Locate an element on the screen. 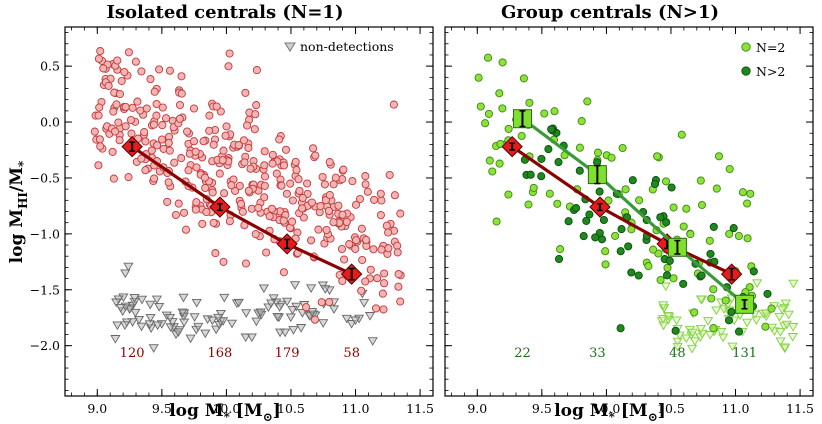  left-legend: non-detections is located at coordinates (339, 46).